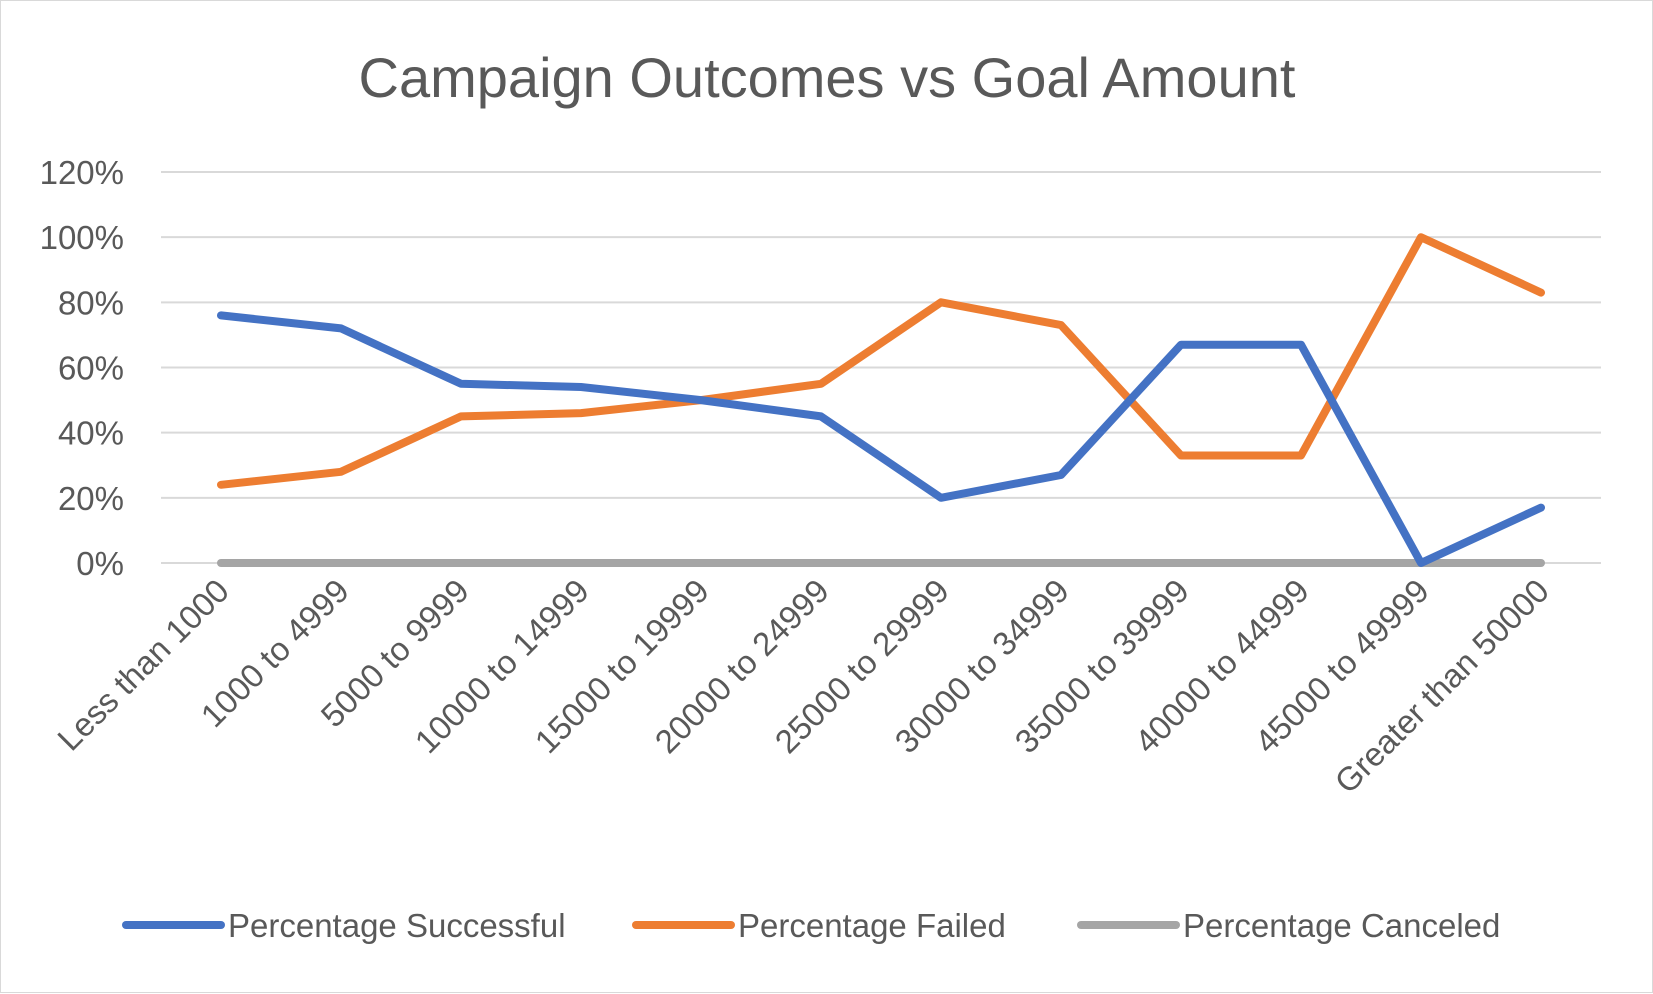 This screenshot has height=994, width=1653. Describe the element at coordinates (82, 172) in the screenshot. I see `y-tick-label: 120%` at that location.